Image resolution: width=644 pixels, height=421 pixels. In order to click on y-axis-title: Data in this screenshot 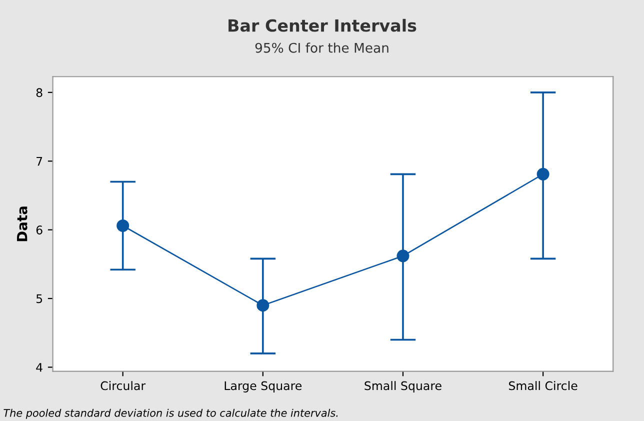, I will do `click(22, 224)`.